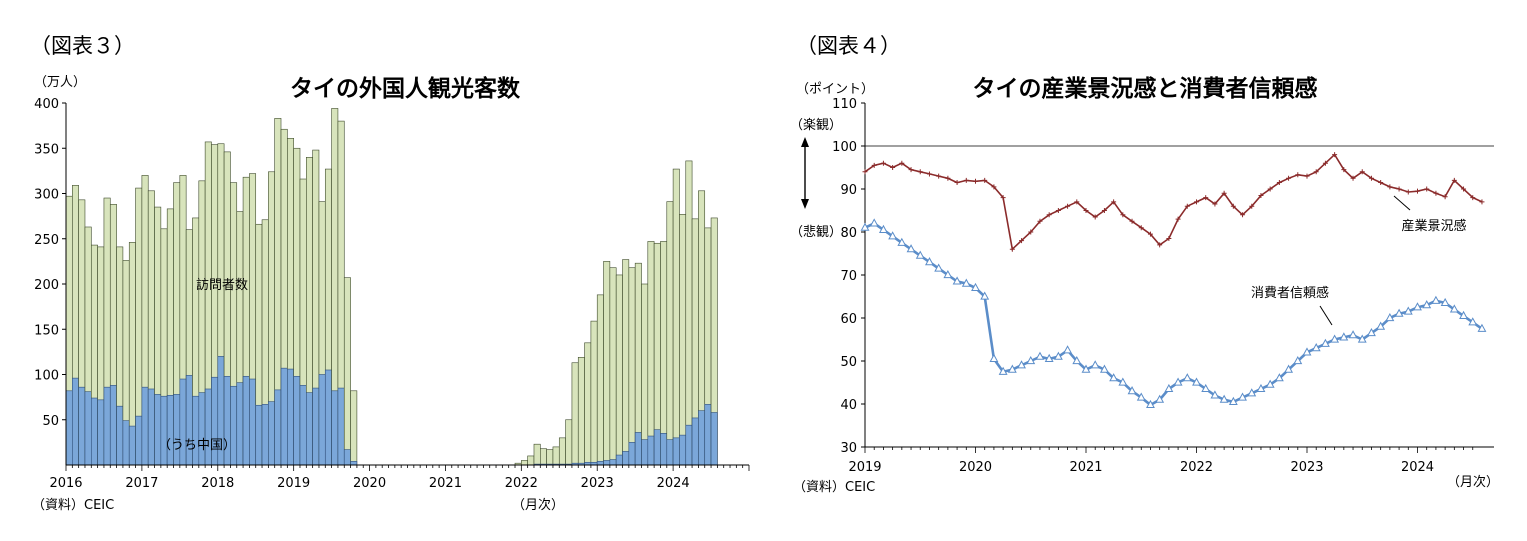 This screenshot has width=1527, height=541. Describe the element at coordinates (1085, 467) in the screenshot. I see `right-x-tick-label: 2021` at that location.